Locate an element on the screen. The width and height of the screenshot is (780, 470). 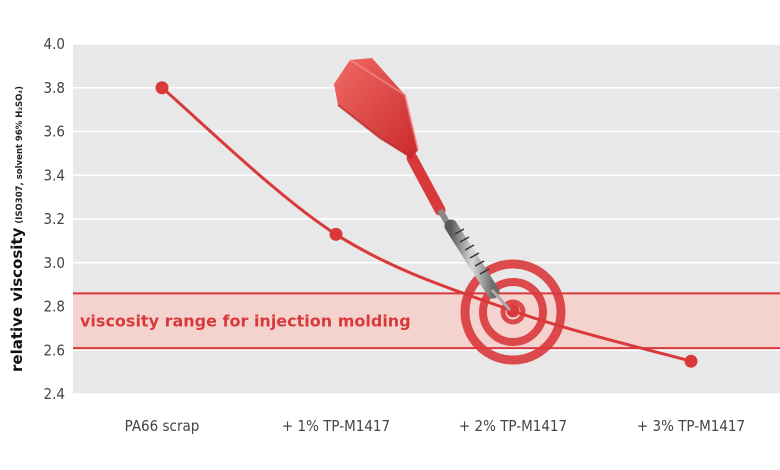
y-axis-title-main: relative viscosity is located at coordinates (17, 299).